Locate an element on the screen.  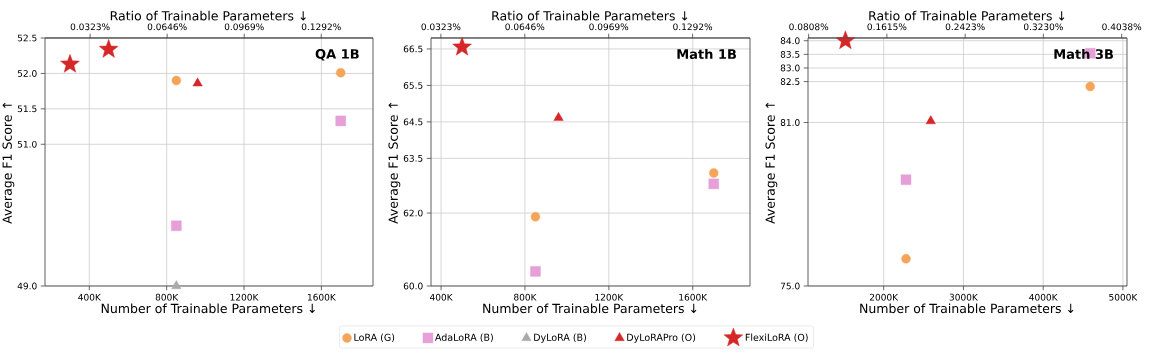
y-tick-label: 66.5 is located at coordinates (413, 49).